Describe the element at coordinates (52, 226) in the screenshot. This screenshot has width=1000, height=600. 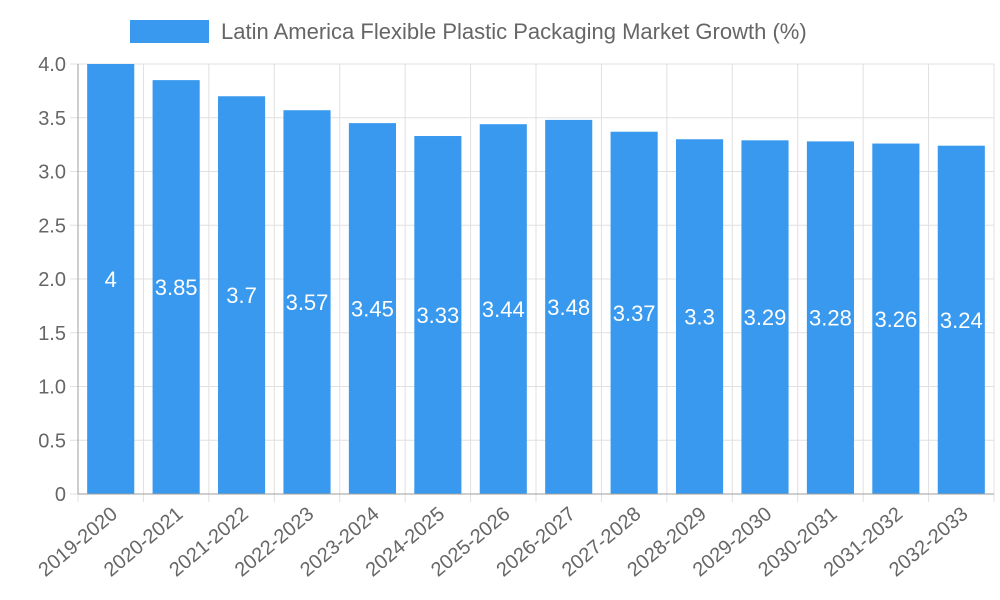
I see `y-tick-label: 2.5` at that location.